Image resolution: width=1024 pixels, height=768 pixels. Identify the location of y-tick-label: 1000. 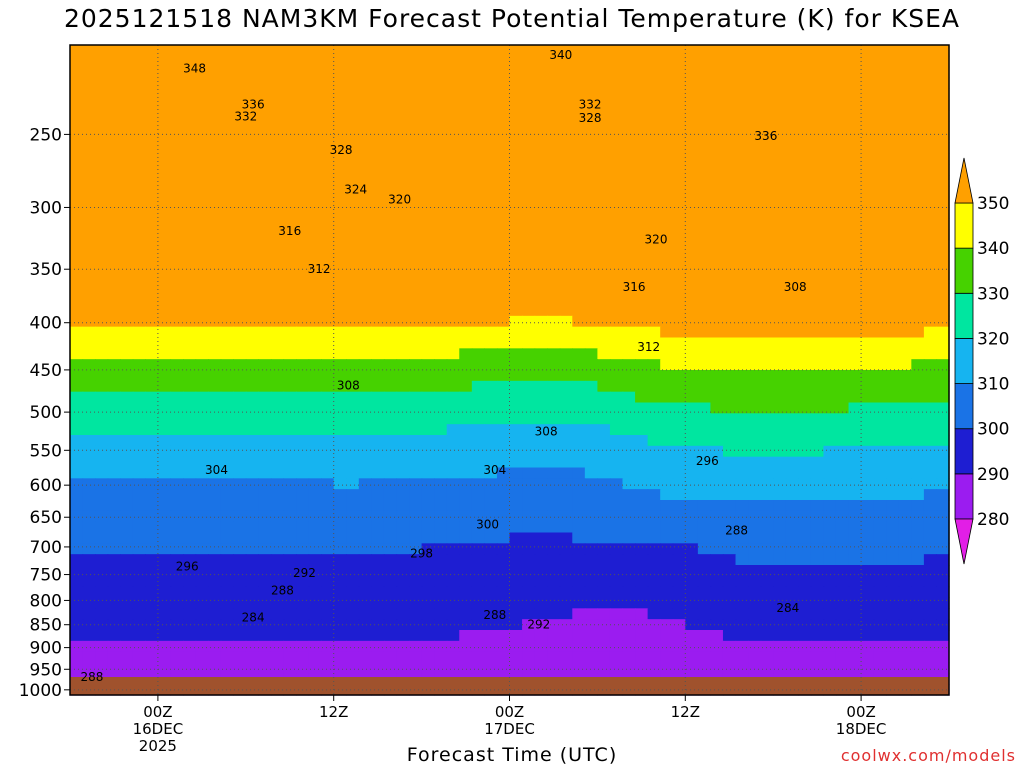
(40, 691).